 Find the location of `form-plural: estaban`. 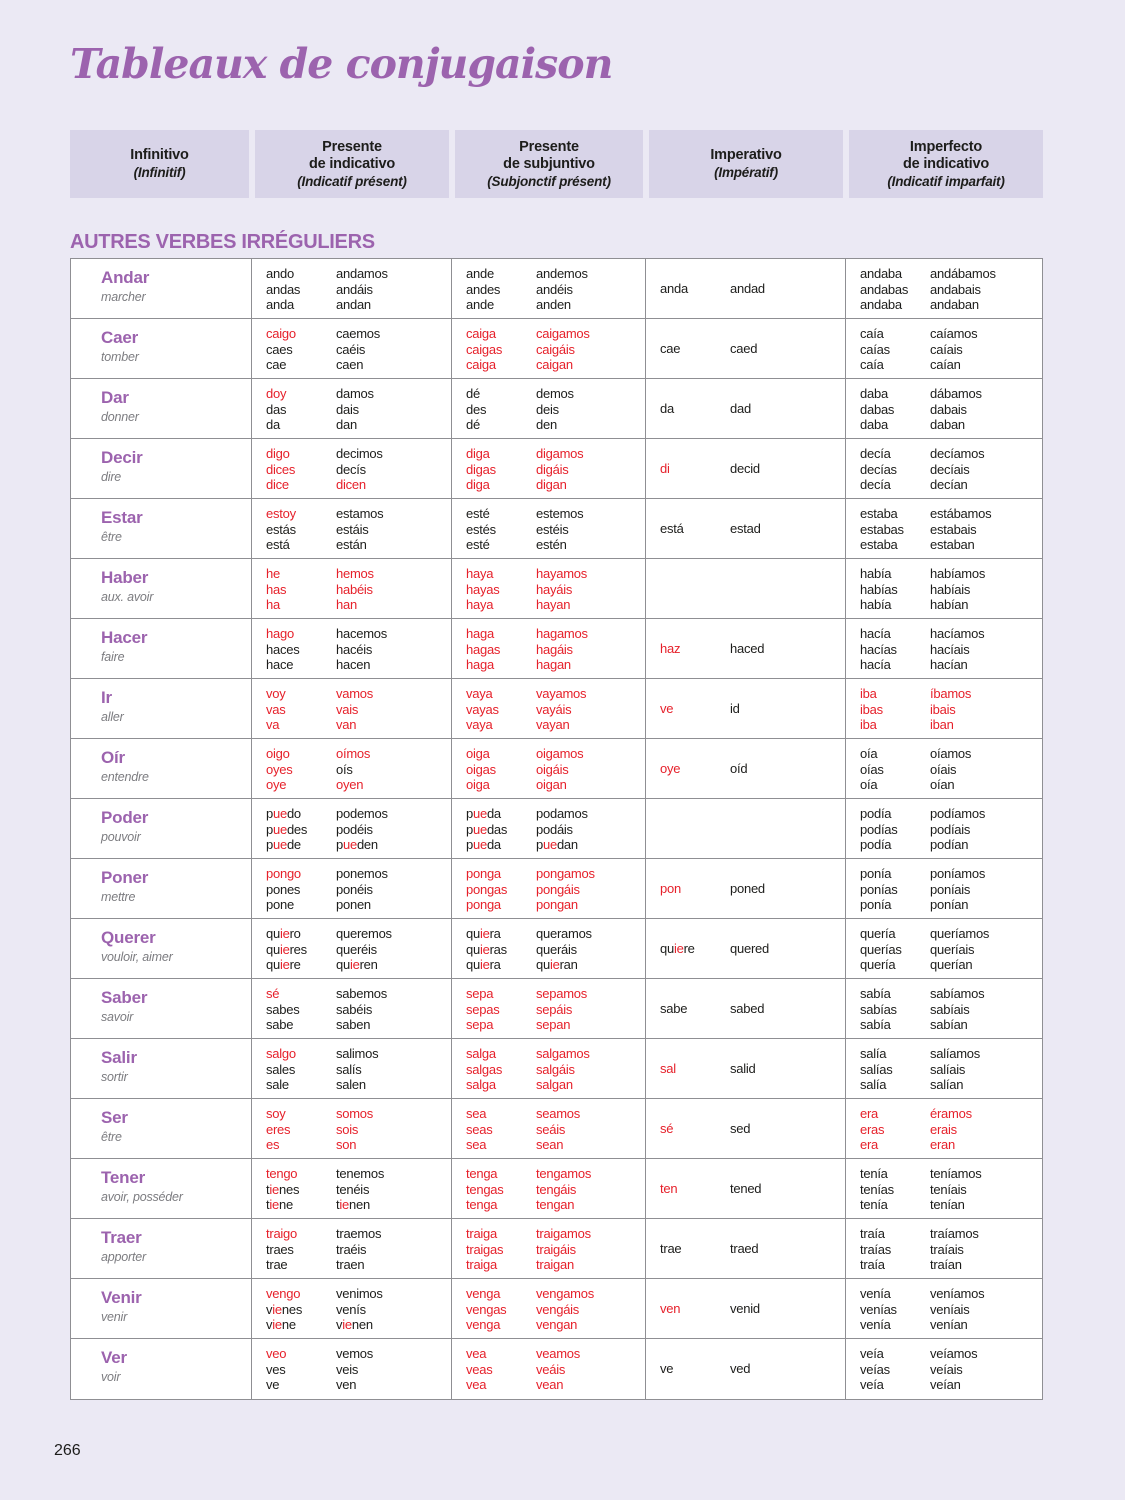

form-plural: estaban is located at coordinates (952, 544).